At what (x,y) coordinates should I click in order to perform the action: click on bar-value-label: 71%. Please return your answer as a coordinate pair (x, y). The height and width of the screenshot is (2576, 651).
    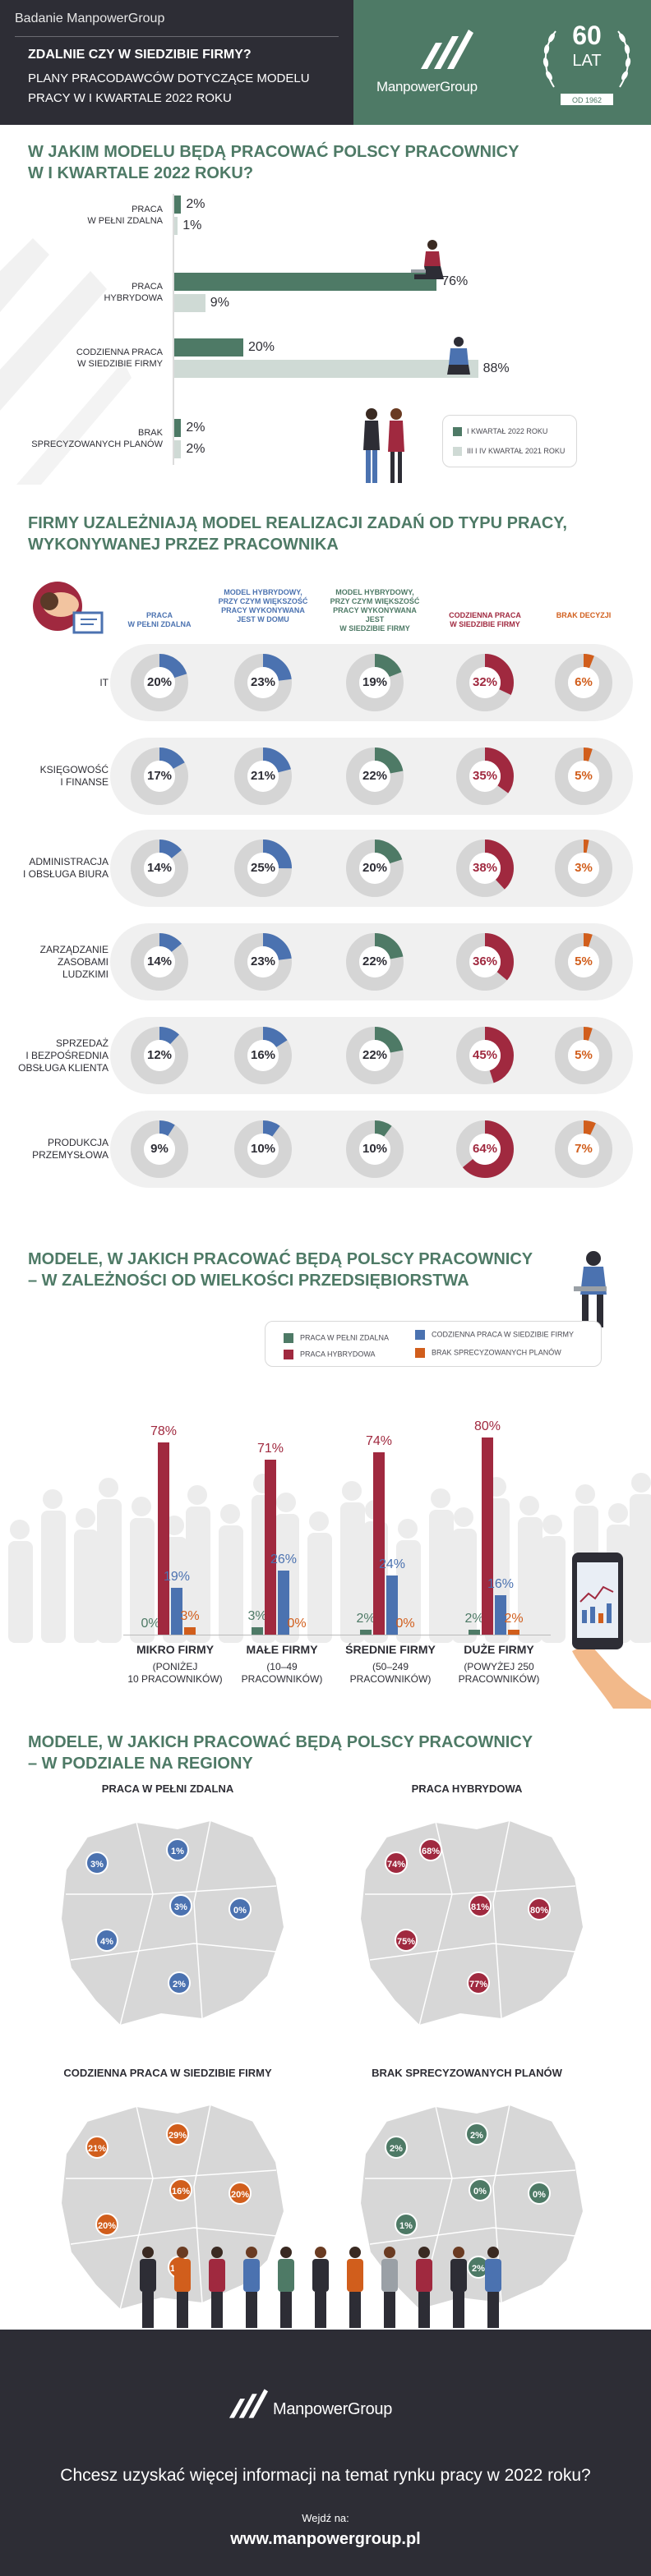
    Looking at the image, I should click on (270, 1449).